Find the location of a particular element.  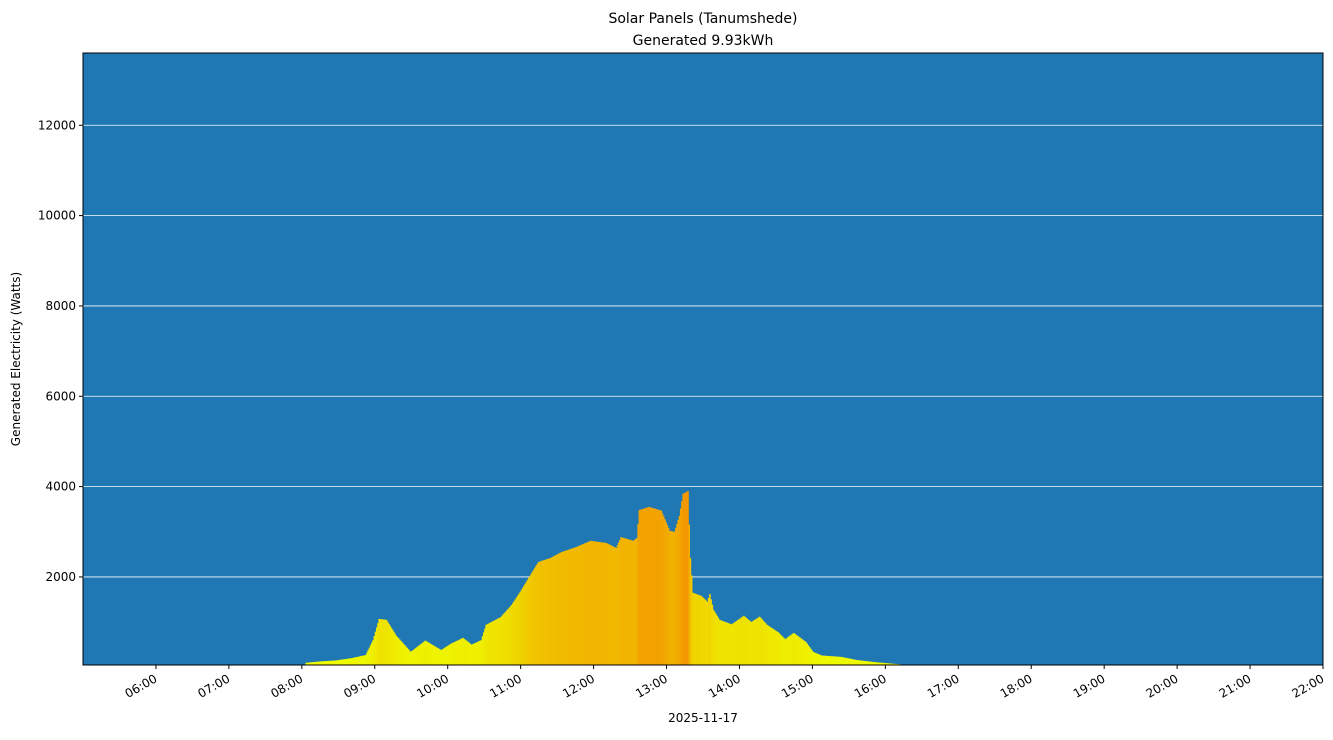

x-tick-label: 17:00 is located at coordinates (943, 685).